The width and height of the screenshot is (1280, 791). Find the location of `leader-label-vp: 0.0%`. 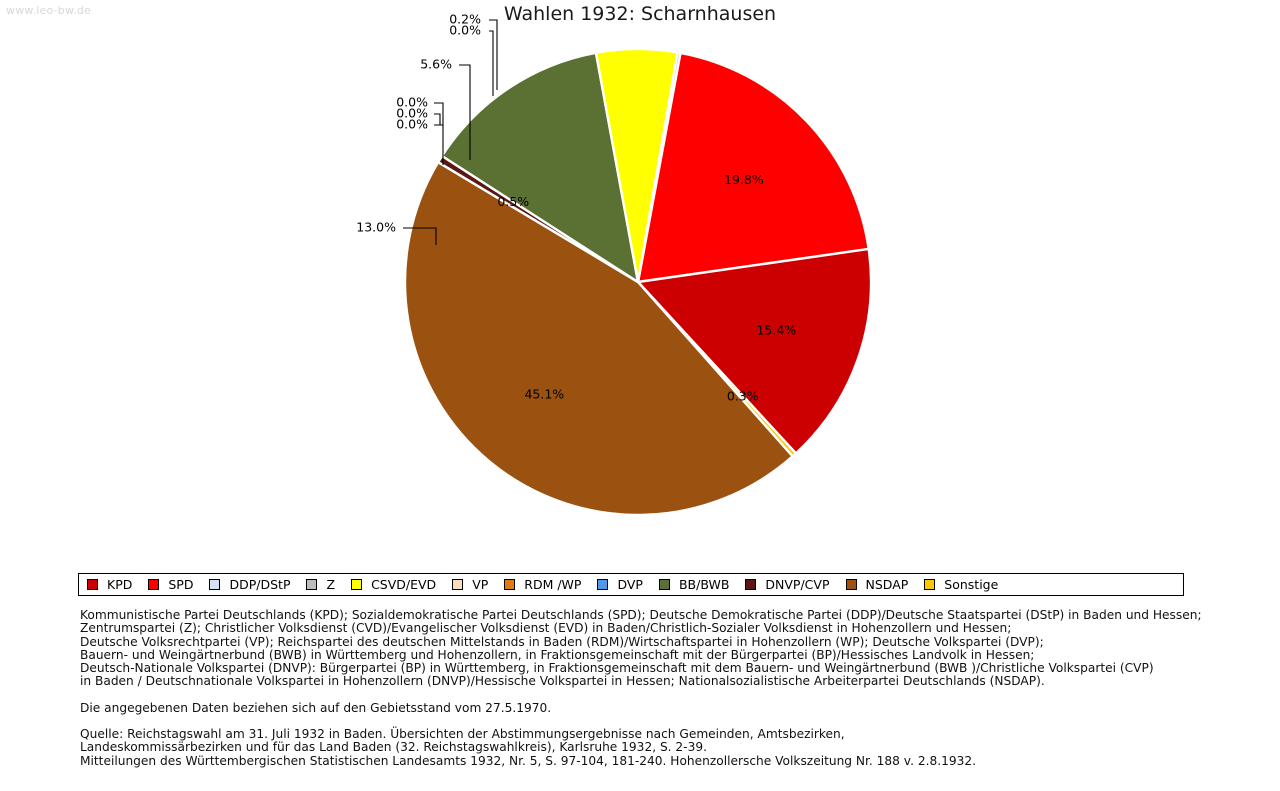

leader-label-vp: 0.0% is located at coordinates (412, 102).